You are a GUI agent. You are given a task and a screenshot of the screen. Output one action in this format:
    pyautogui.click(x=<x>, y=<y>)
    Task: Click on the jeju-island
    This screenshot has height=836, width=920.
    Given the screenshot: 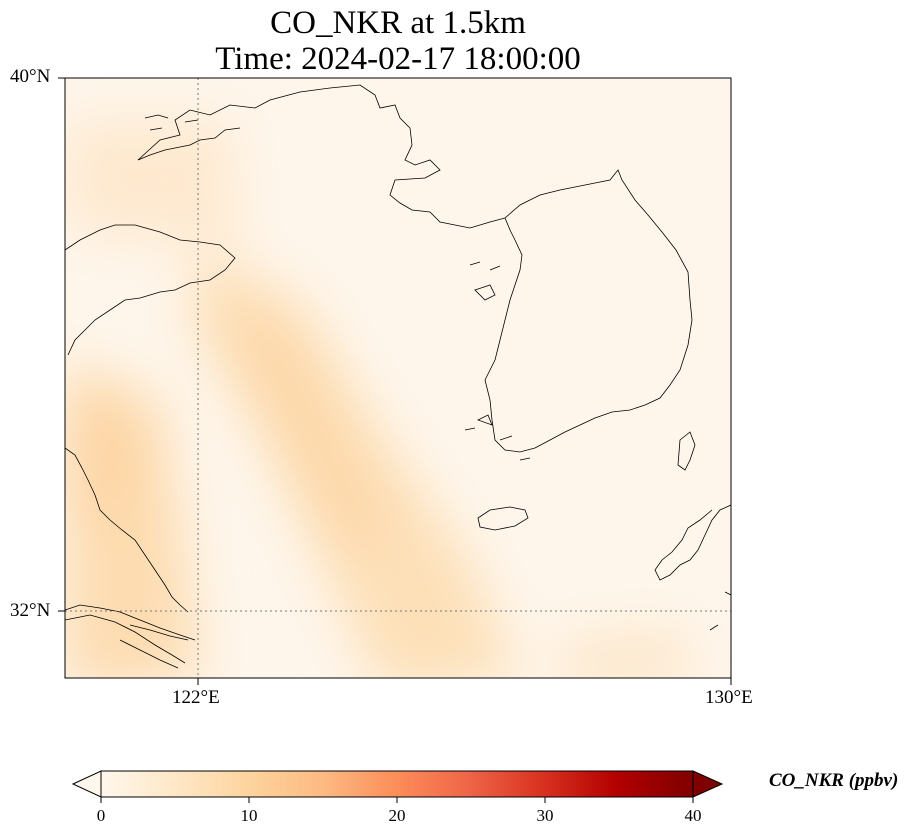 What is the action you would take?
    pyautogui.click(x=503, y=518)
    